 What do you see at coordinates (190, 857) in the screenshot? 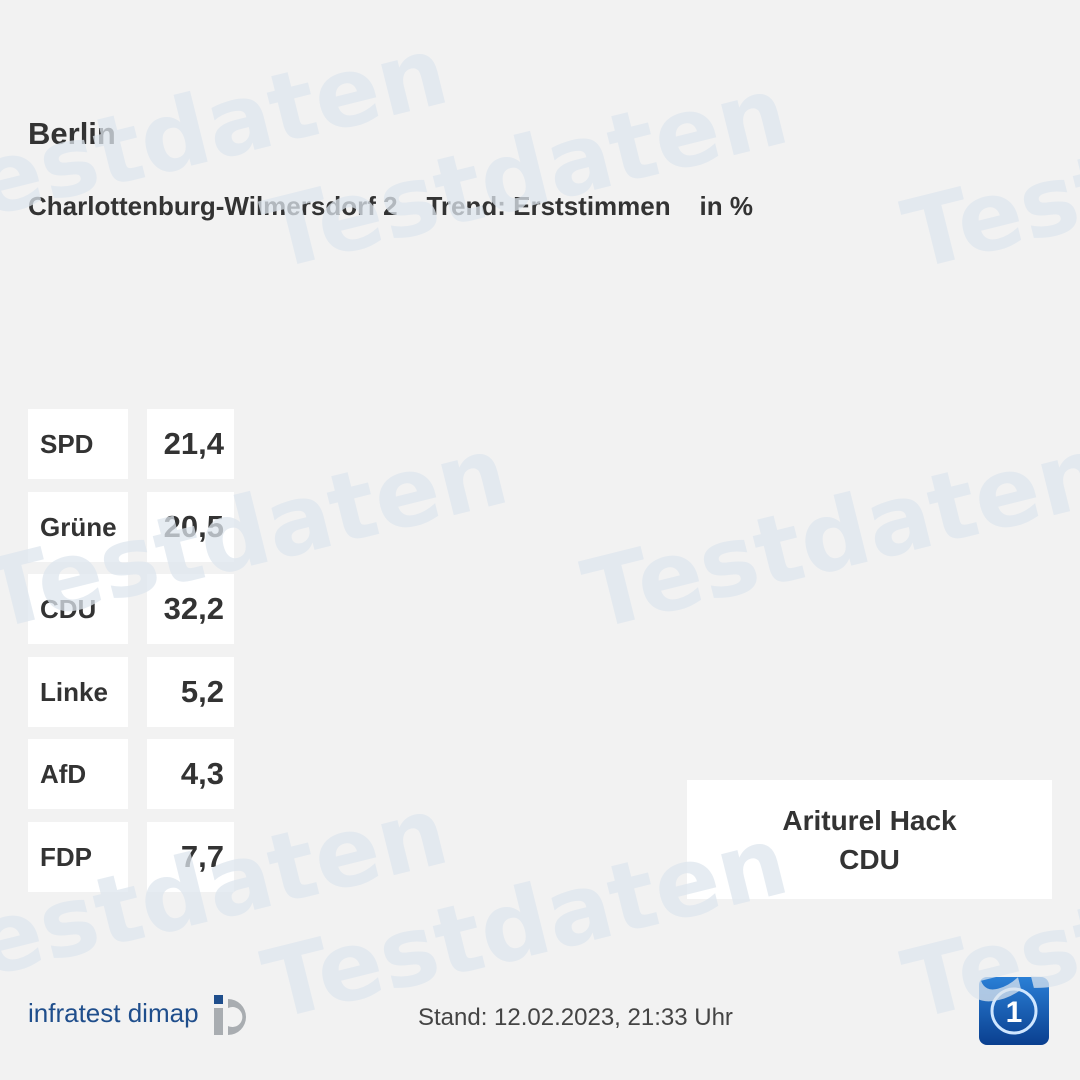
I see `party-value: 7,7` at bounding box center [190, 857].